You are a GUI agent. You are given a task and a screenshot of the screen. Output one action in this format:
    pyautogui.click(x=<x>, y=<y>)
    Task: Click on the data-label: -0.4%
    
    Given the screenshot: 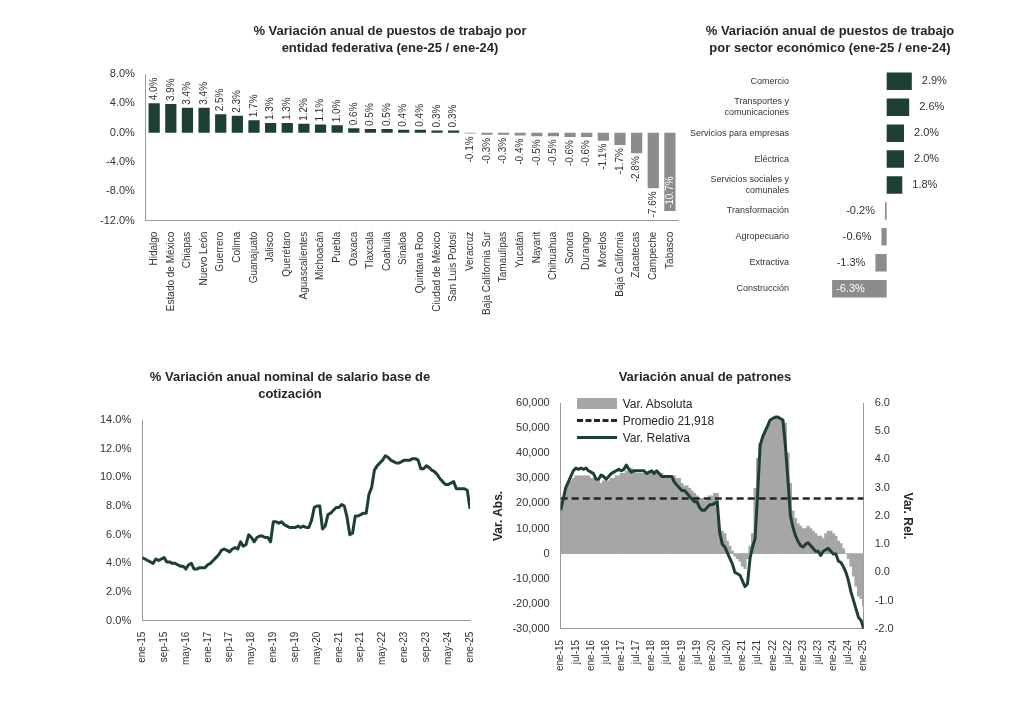 What is the action you would take?
    pyautogui.click(x=519, y=151)
    